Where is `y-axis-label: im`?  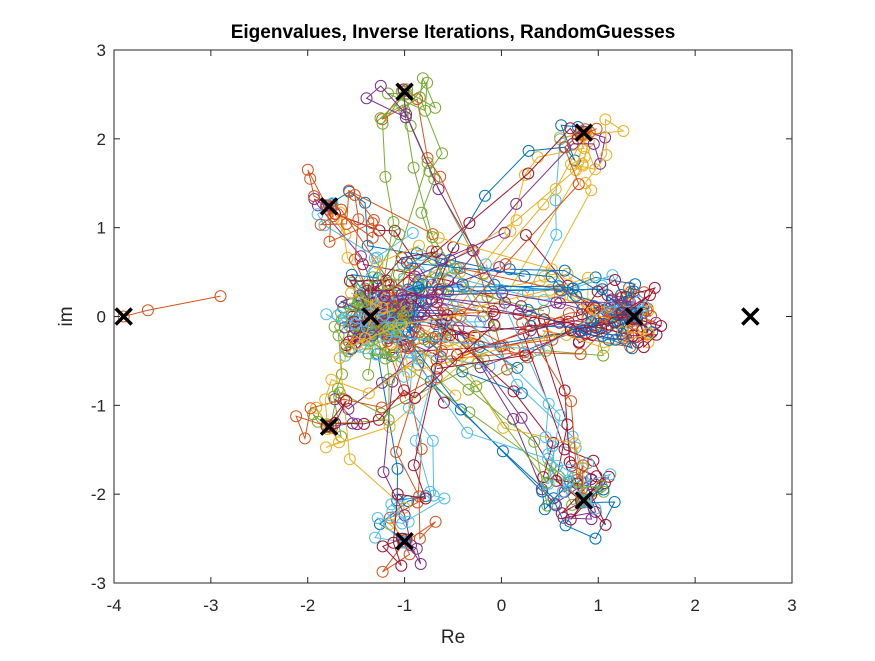
y-axis-label: im is located at coordinates (66, 316).